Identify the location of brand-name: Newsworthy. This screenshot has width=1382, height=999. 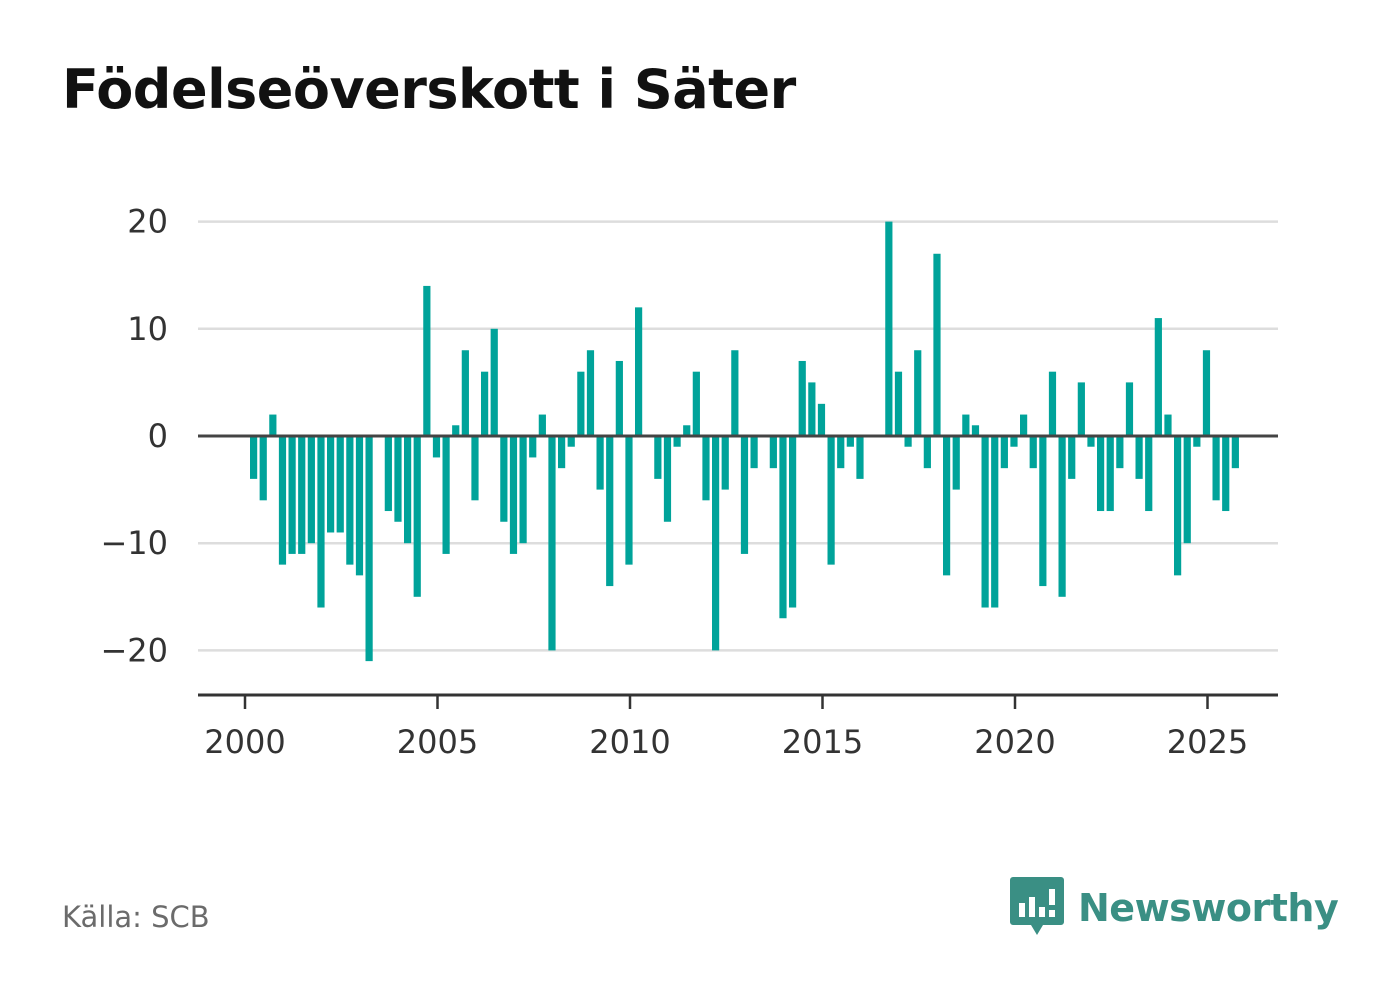
(1208, 908).